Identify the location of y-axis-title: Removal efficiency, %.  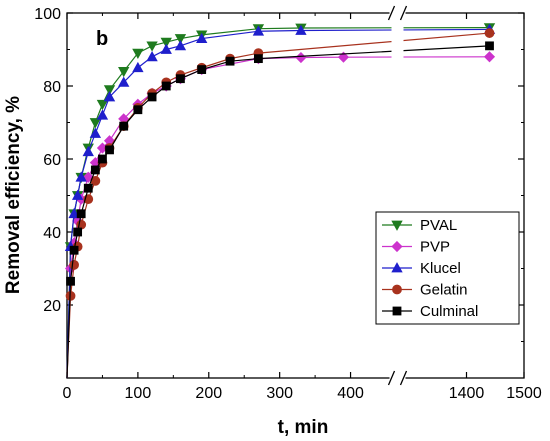
(13, 195).